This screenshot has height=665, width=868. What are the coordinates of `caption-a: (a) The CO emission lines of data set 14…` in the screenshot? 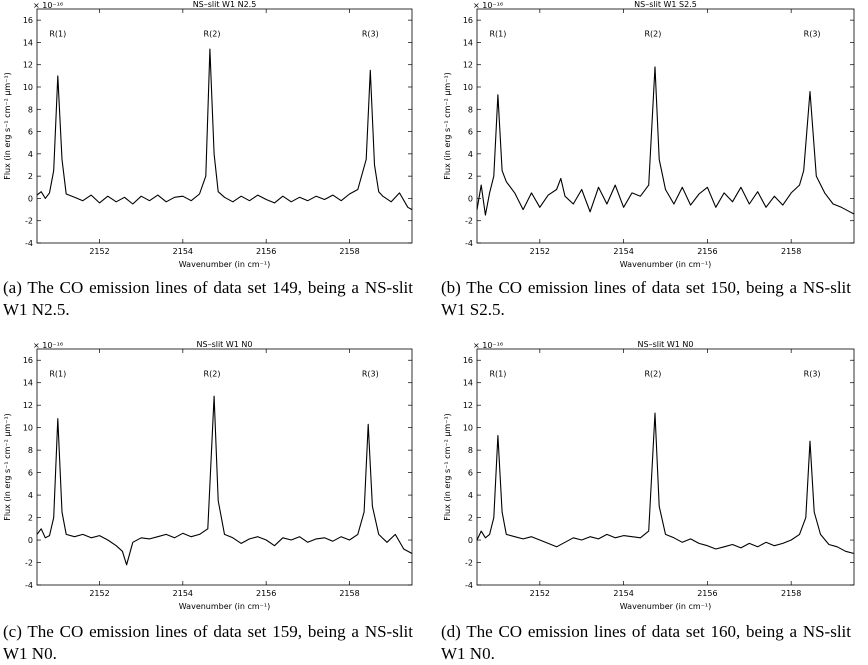 It's located at (208, 298).